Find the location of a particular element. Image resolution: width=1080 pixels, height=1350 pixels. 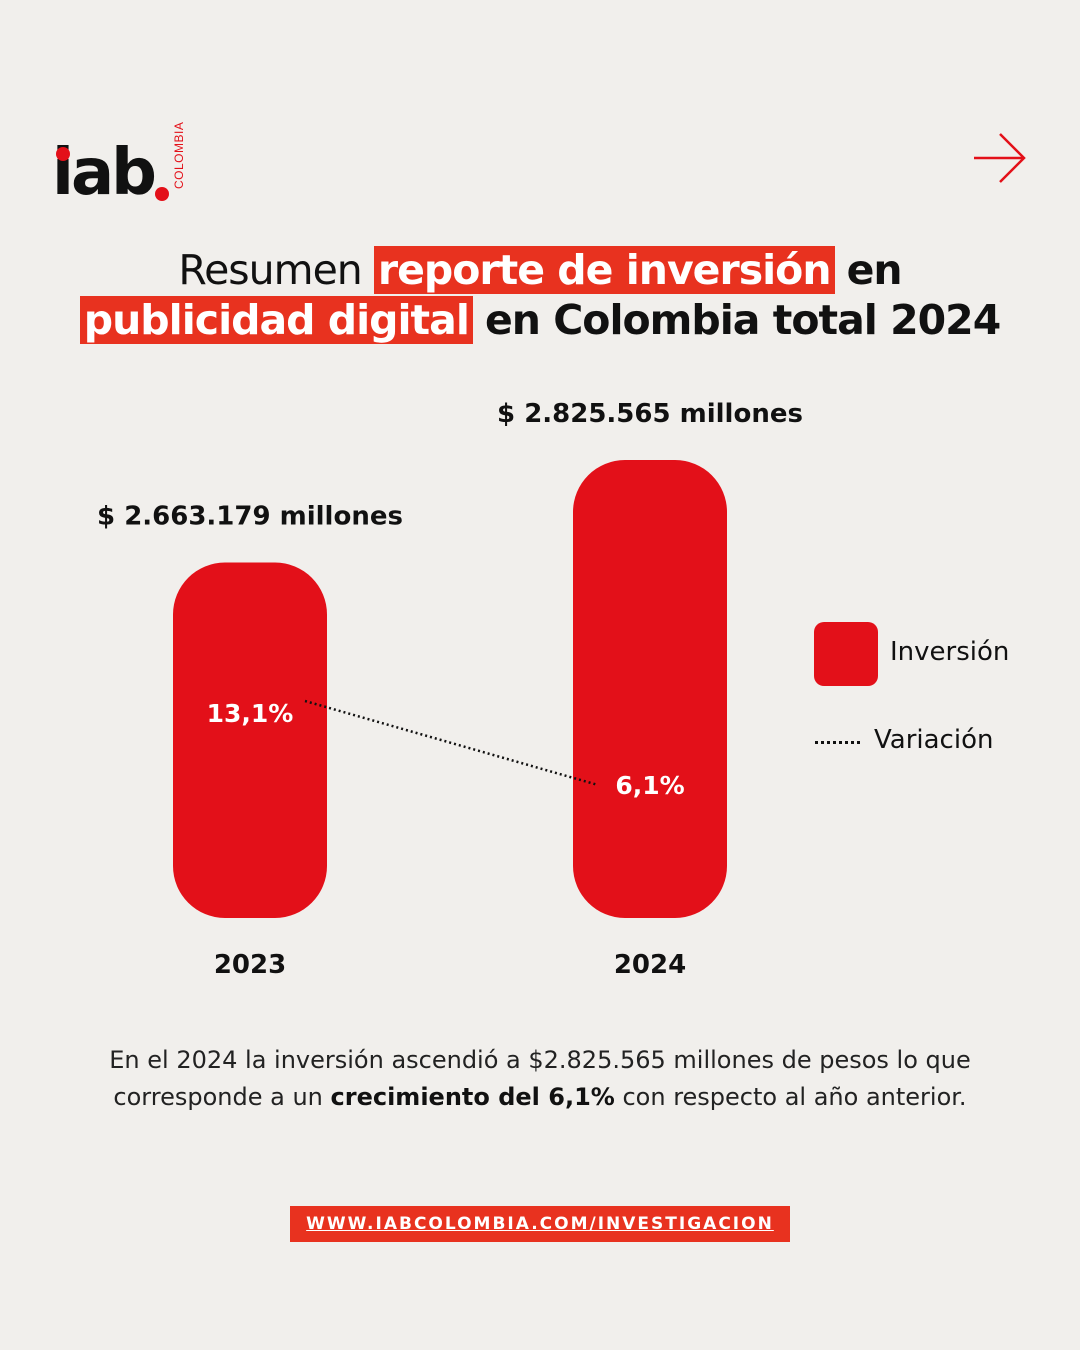

variation-label-2024: 6,1% is located at coordinates (649, 785).